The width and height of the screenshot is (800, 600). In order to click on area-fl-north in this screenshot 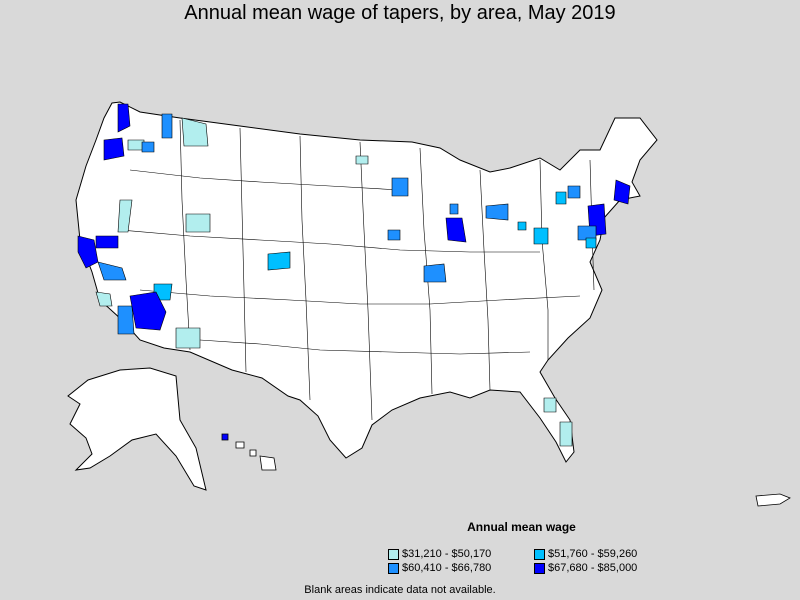, I will do `click(550, 405)`.